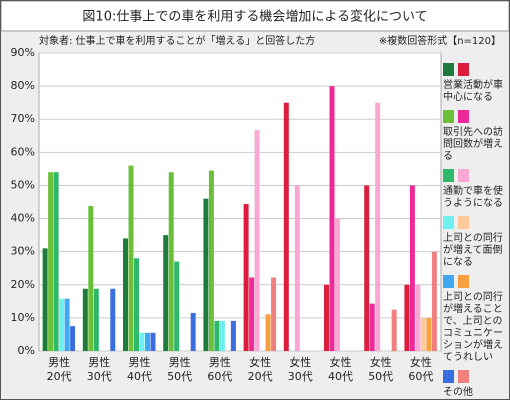 The width and height of the screenshot is (510, 400). Describe the element at coordinates (23, 317) in the screenshot. I see `y-tick-label: 10%` at that location.